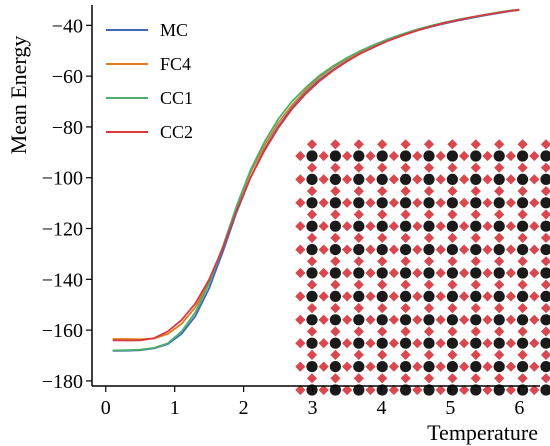 This screenshot has width=550, height=446. What do you see at coordinates (176, 98) in the screenshot?
I see `legend-label-cc1: CC1` at bounding box center [176, 98].